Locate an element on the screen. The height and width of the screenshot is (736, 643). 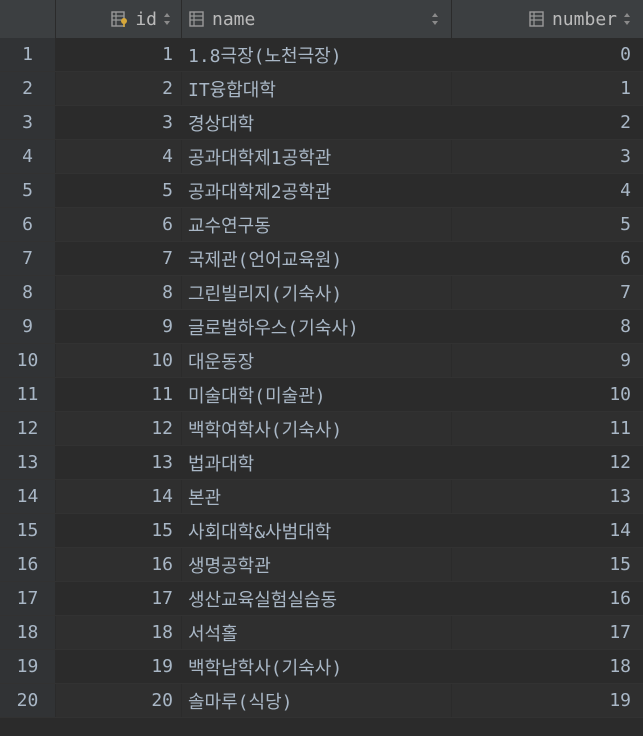
table-row: 3 3 경상대학 2 is located at coordinates (321, 123).